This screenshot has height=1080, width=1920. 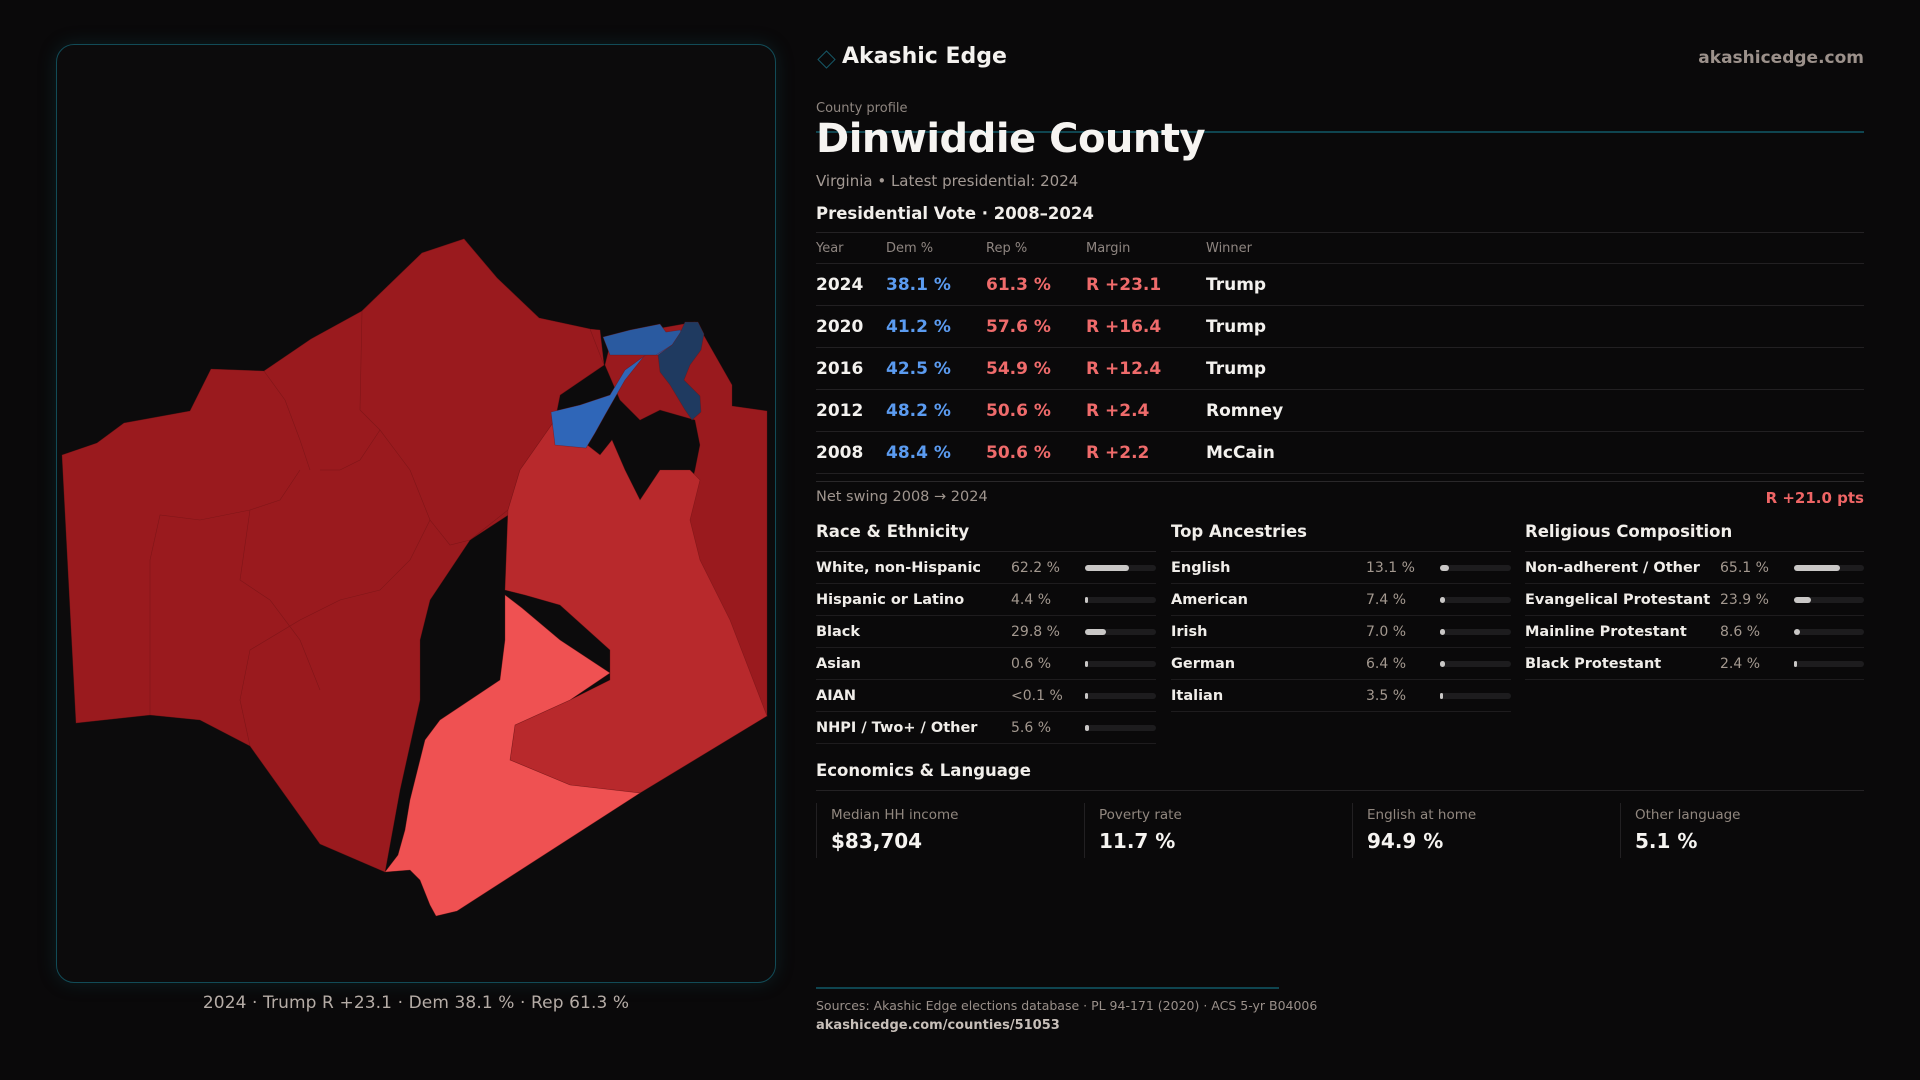 I want to click on vote-cell-year: 2020, so click(x=840, y=327).